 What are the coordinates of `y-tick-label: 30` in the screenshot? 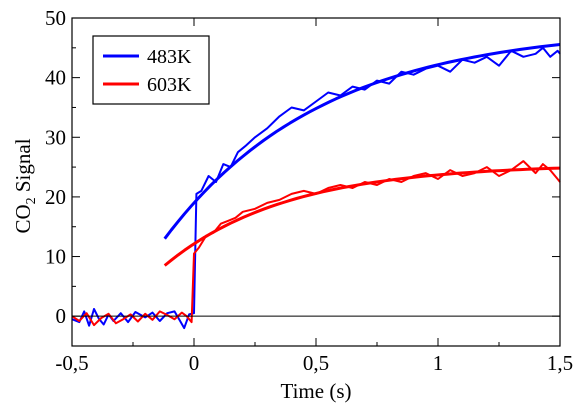 It's located at (55, 137).